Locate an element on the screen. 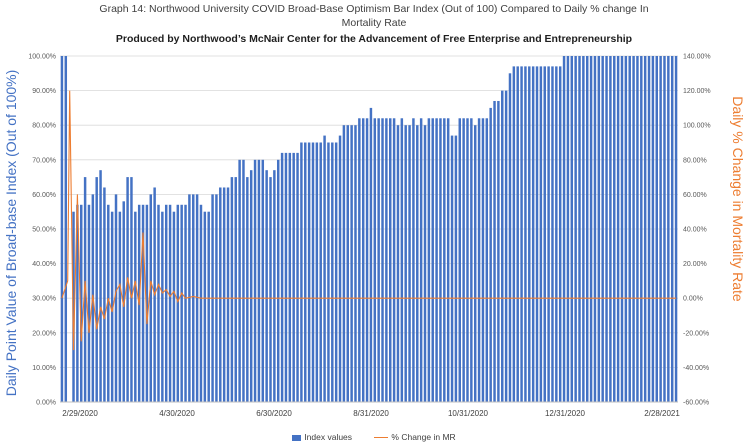  x-tick-label: 4/30/2020 is located at coordinates (177, 413).